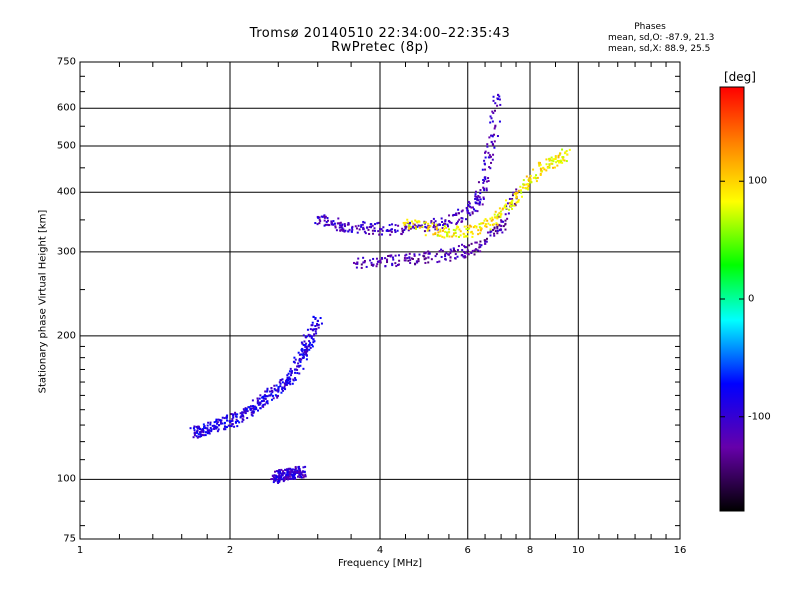  What do you see at coordinates (69, 539) in the screenshot?
I see `y-tick-label: 75` at bounding box center [69, 539].